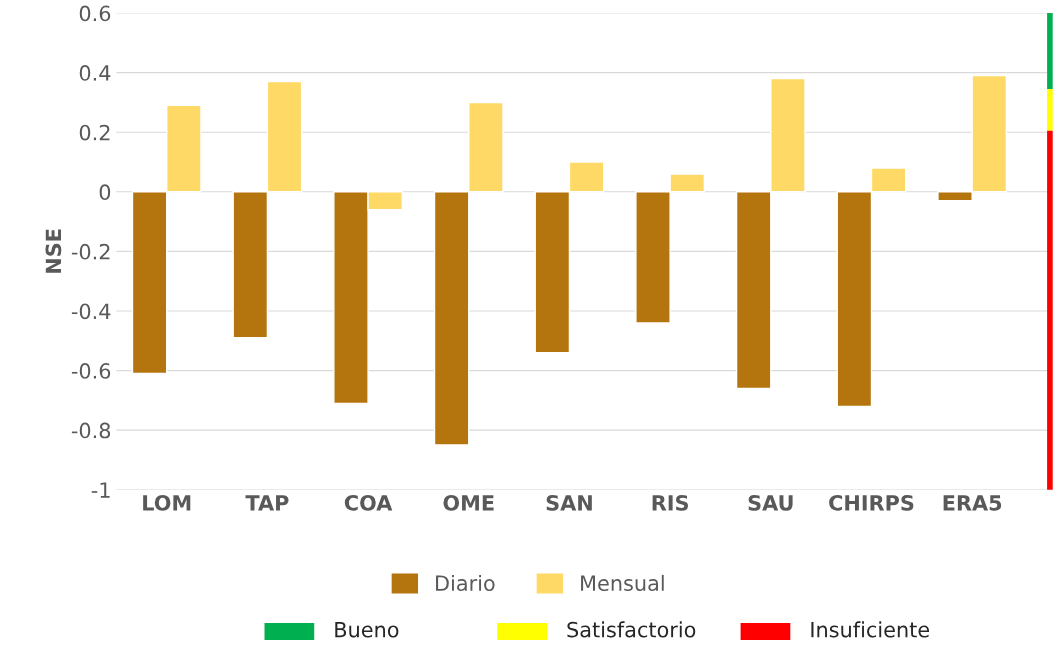 This screenshot has width=1058, height=653. Describe the element at coordinates (870, 629) in the screenshot. I see `text: Insuficiente` at that location.